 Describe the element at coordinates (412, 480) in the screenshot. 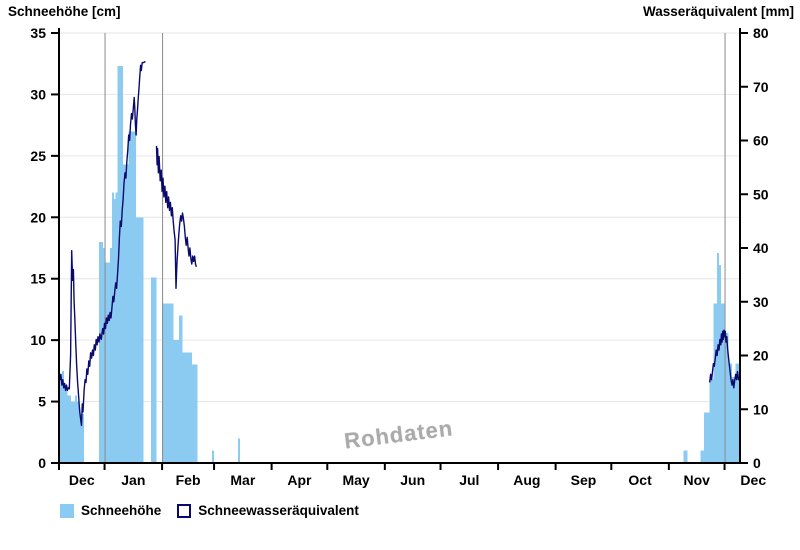

I see `svg-text: Jun` at that location.